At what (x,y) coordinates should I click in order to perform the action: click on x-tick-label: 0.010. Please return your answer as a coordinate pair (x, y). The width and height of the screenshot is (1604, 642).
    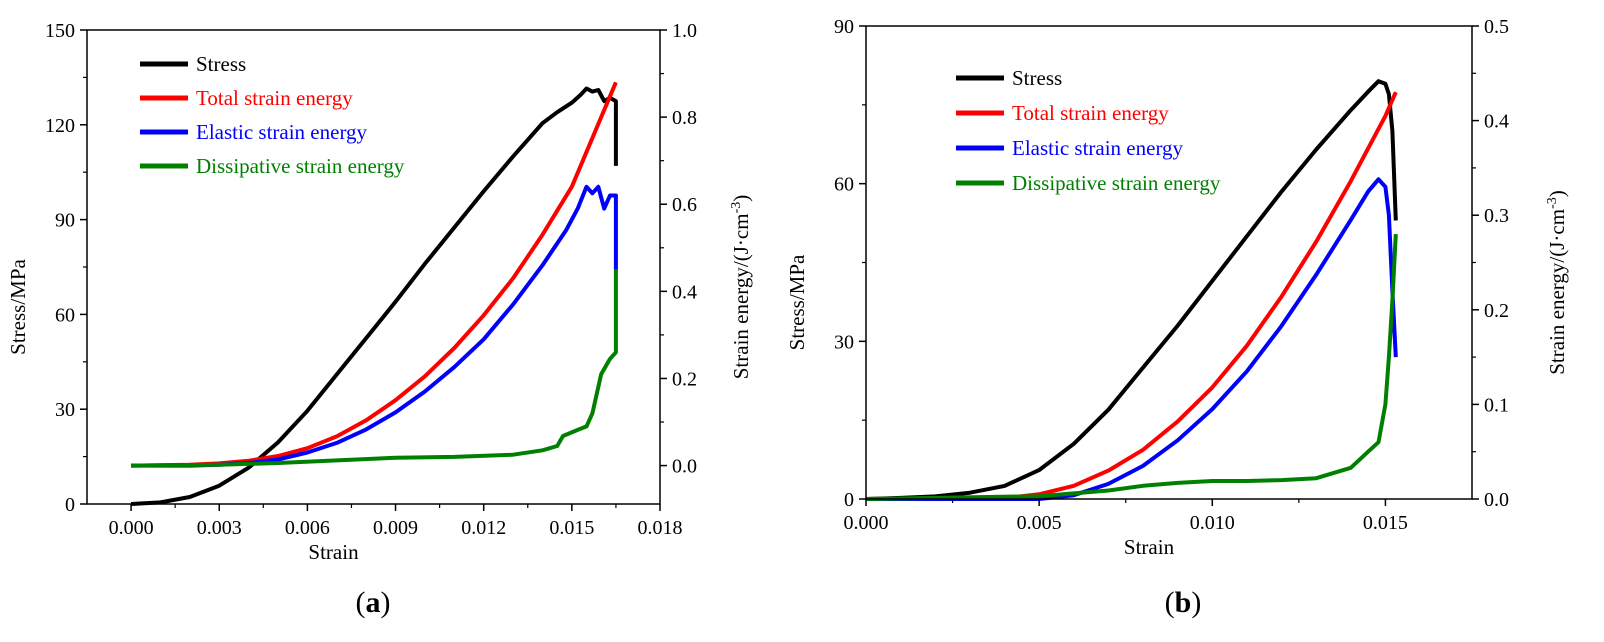
    Looking at the image, I should click on (1212, 523).